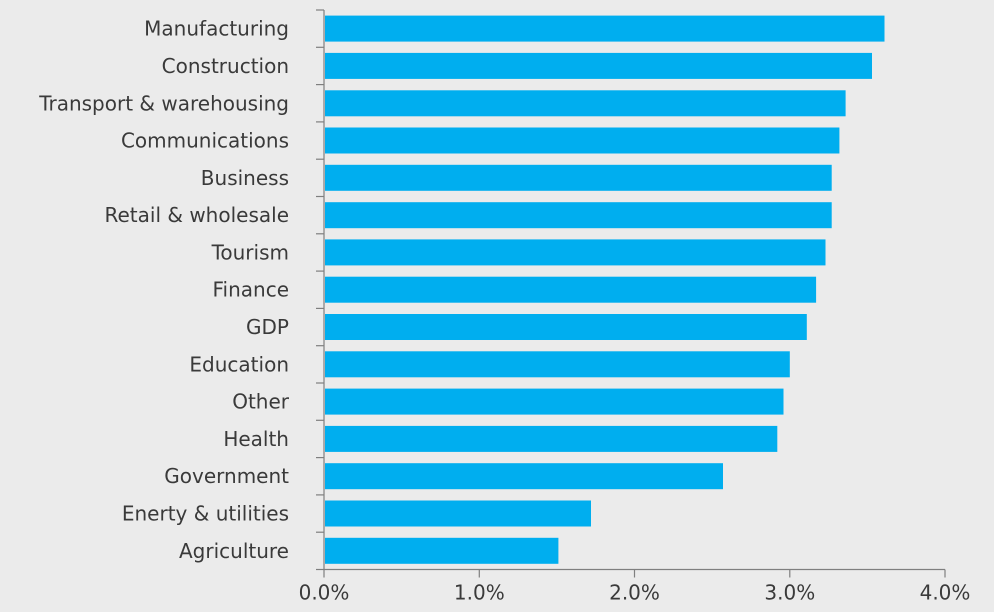 Image resolution: width=994 pixels, height=612 pixels. I want to click on bar-health, so click(551, 438).